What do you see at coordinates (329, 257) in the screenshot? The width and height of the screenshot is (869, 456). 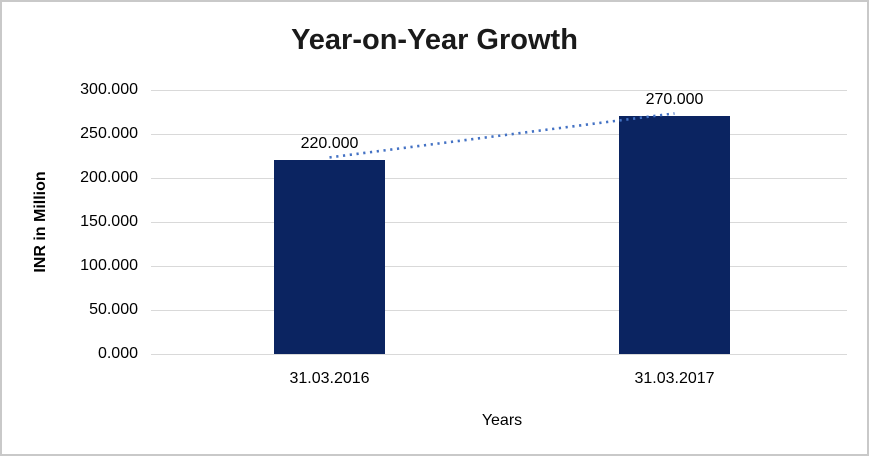 I see `bar-31.03.2016` at bounding box center [329, 257].